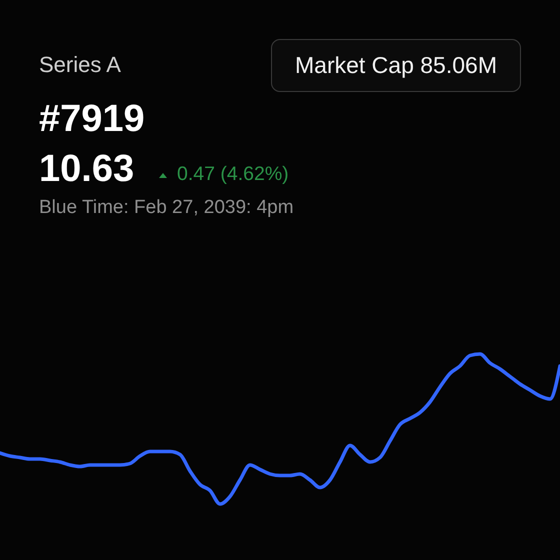 The image size is (560, 560). Describe the element at coordinates (233, 174) in the screenshot. I see `text: 0.47 (4.62%)` at that location.